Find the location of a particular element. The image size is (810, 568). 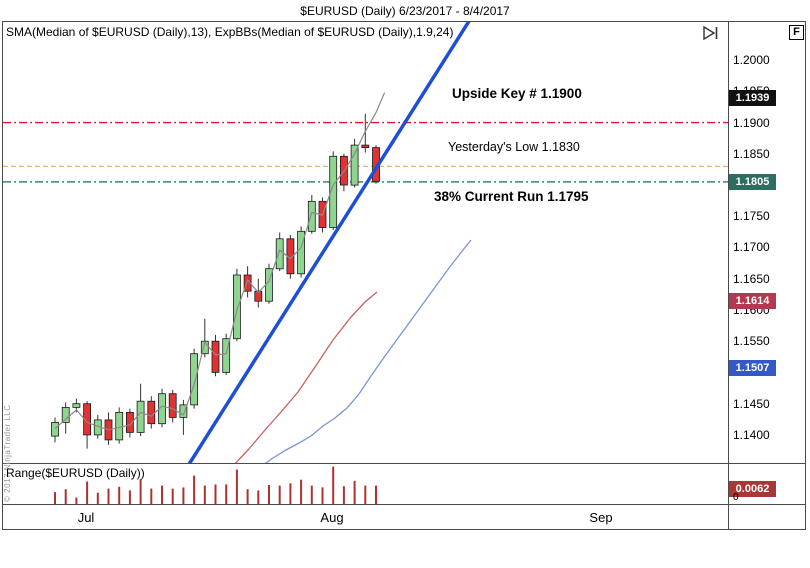

price-tick-label: 1.2000 is located at coordinates (751, 60).